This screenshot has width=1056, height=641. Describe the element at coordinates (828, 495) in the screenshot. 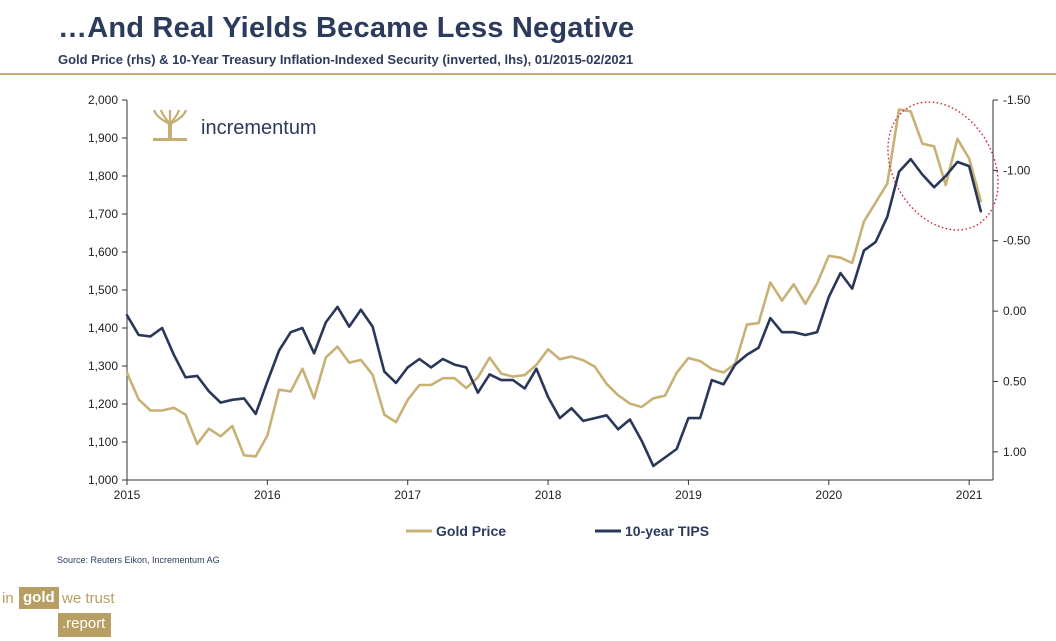

I see `x-tick-label: 2020` at that location.